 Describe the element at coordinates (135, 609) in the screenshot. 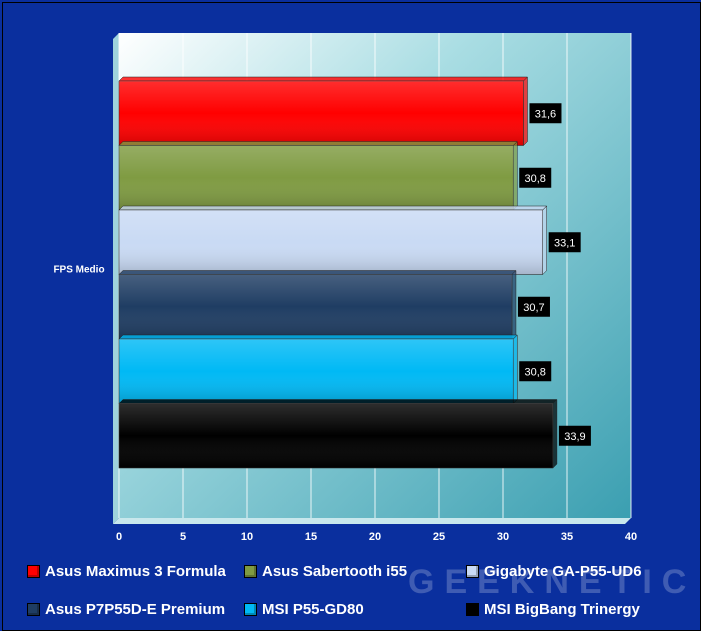

I see `legend-label: Asus P7P55D-E Premium` at that location.